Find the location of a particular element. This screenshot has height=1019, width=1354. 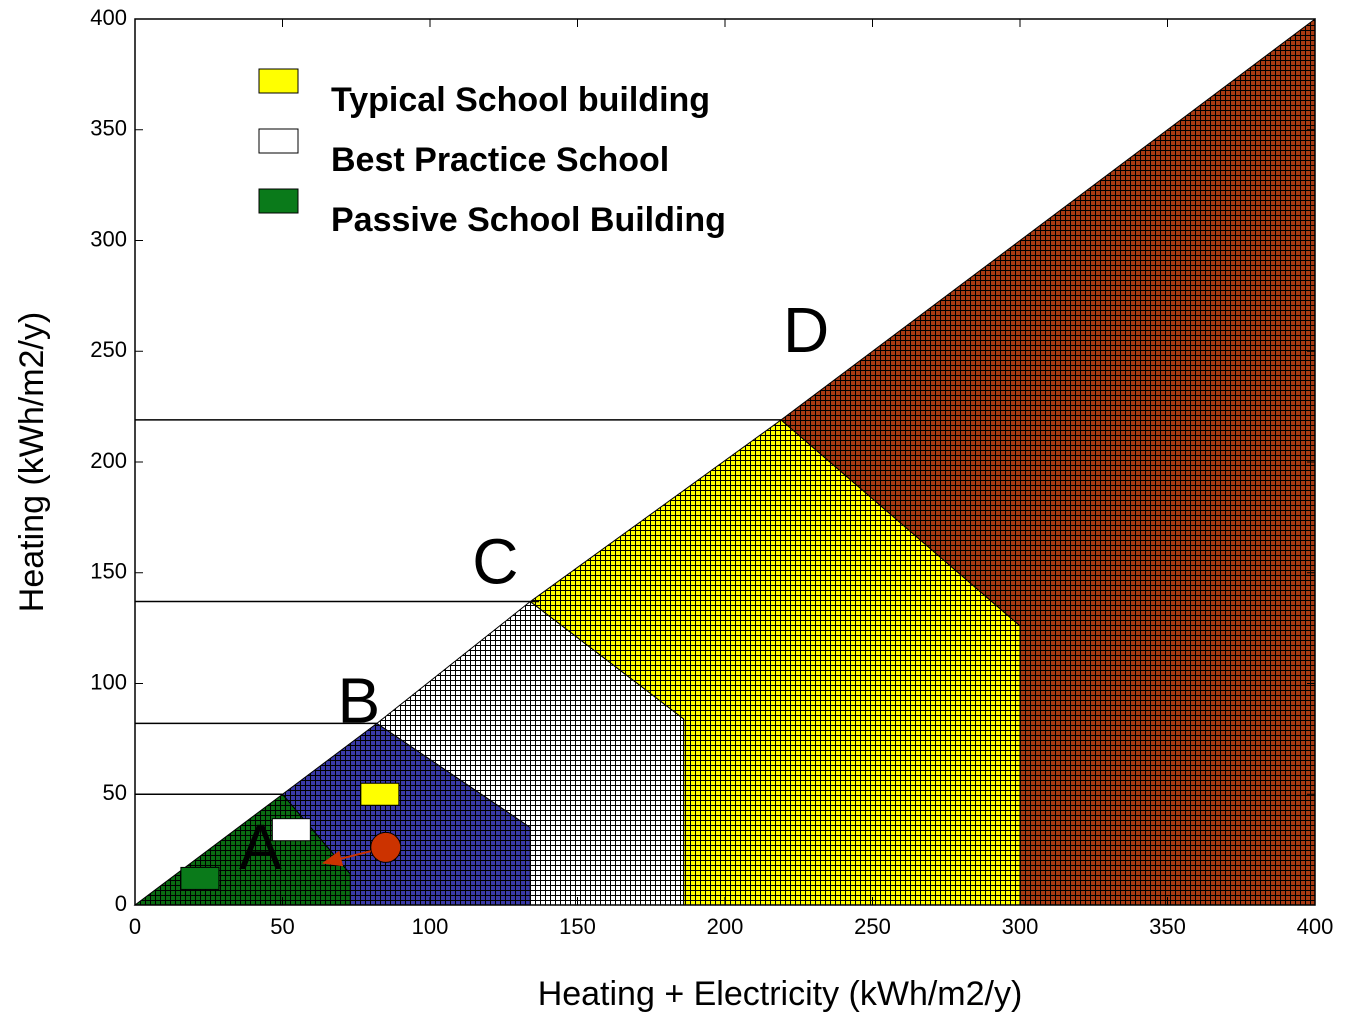

zone-label: C is located at coordinates (495, 561).